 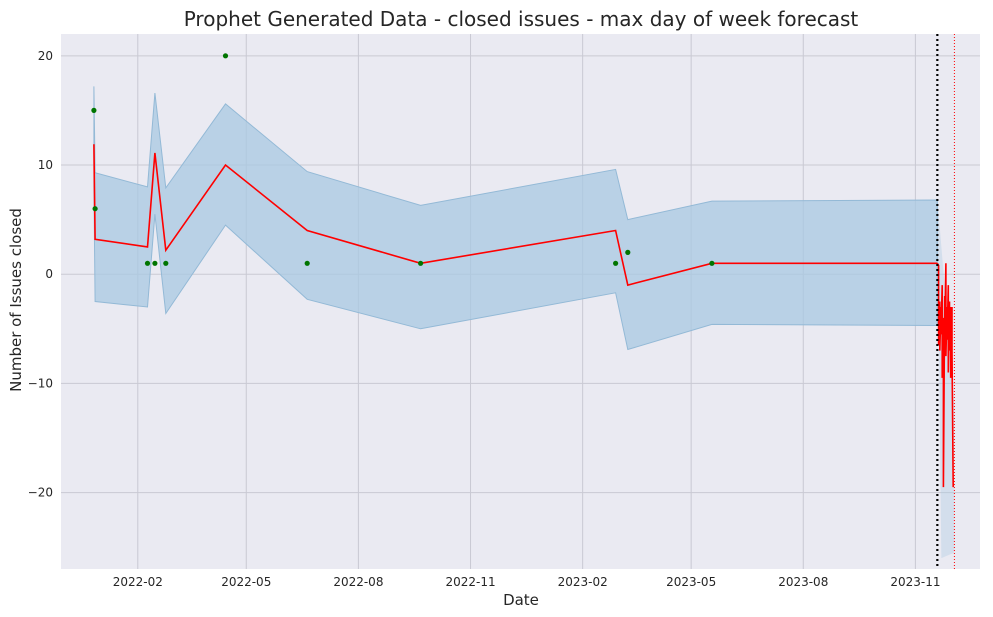 What do you see at coordinates (521, 600) in the screenshot?
I see `x-axis-label: Date` at bounding box center [521, 600].